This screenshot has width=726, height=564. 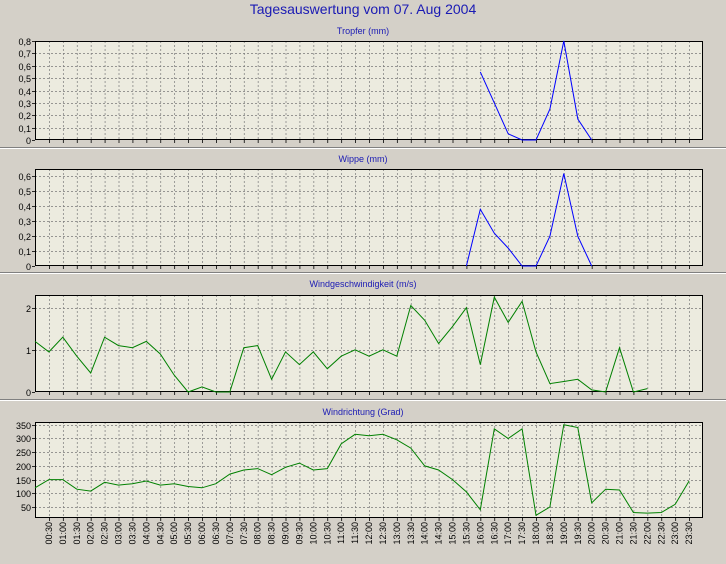 I want to click on y-tick-label: 50, so click(x=26, y=508).